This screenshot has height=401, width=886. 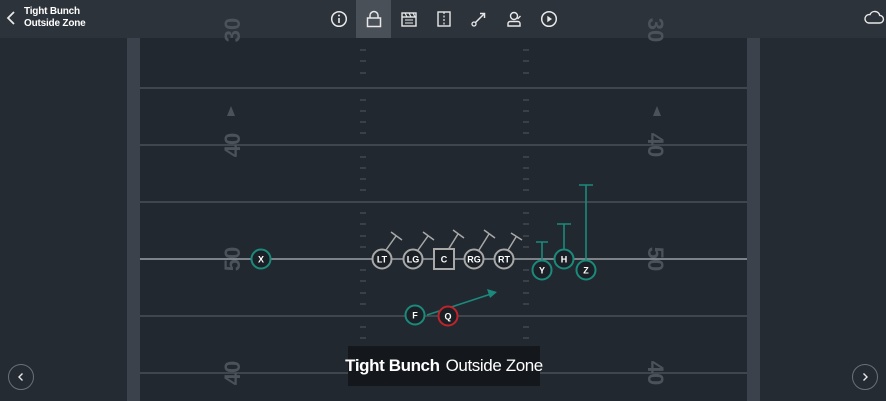 I want to click on lock-button, so click(x=373, y=19).